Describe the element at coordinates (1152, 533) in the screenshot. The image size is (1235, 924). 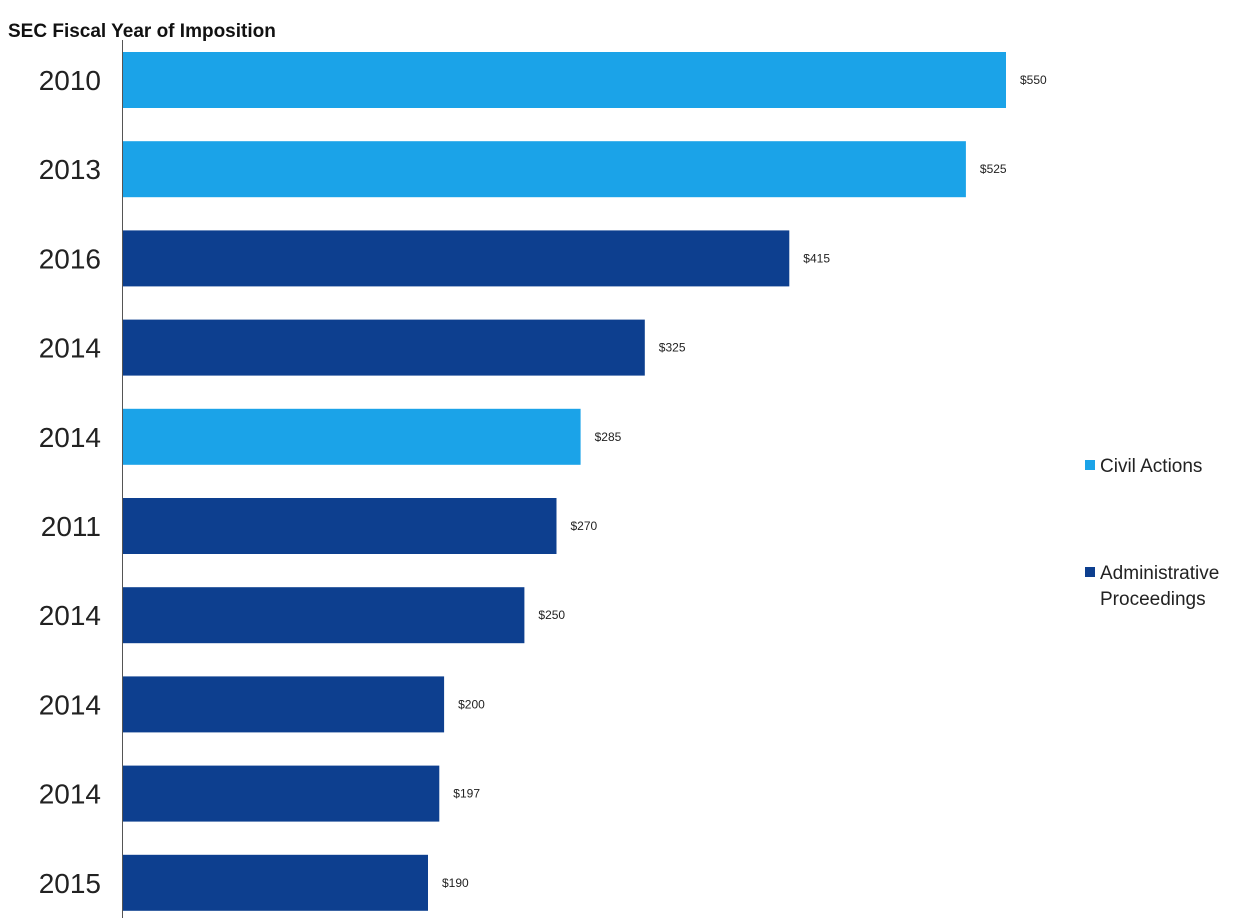
I see `legend: Civil Actions Administrative Proceedings` at that location.